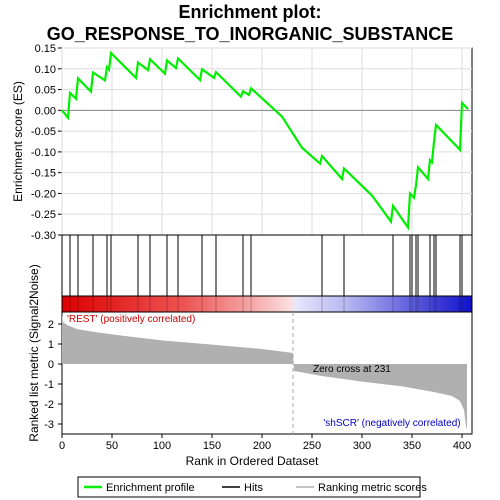  Describe the element at coordinates (62, 446) in the screenshot. I see `x-tick-label: 0` at that location.